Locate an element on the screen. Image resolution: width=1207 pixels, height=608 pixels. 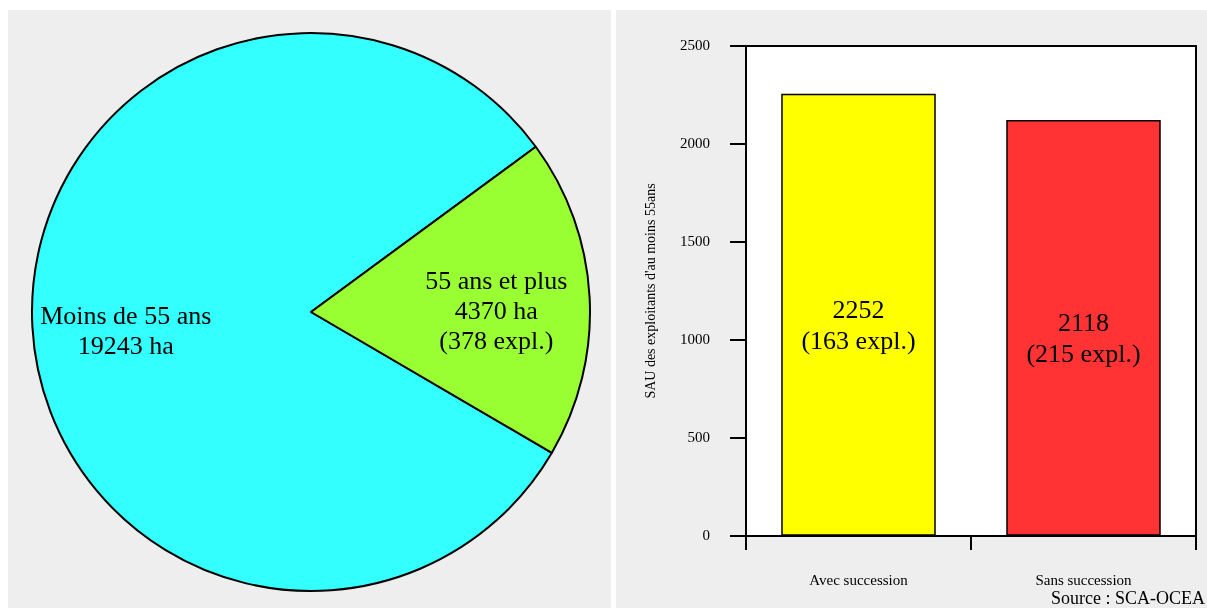
x-tick-label: Avec succession is located at coordinates (859, 579).